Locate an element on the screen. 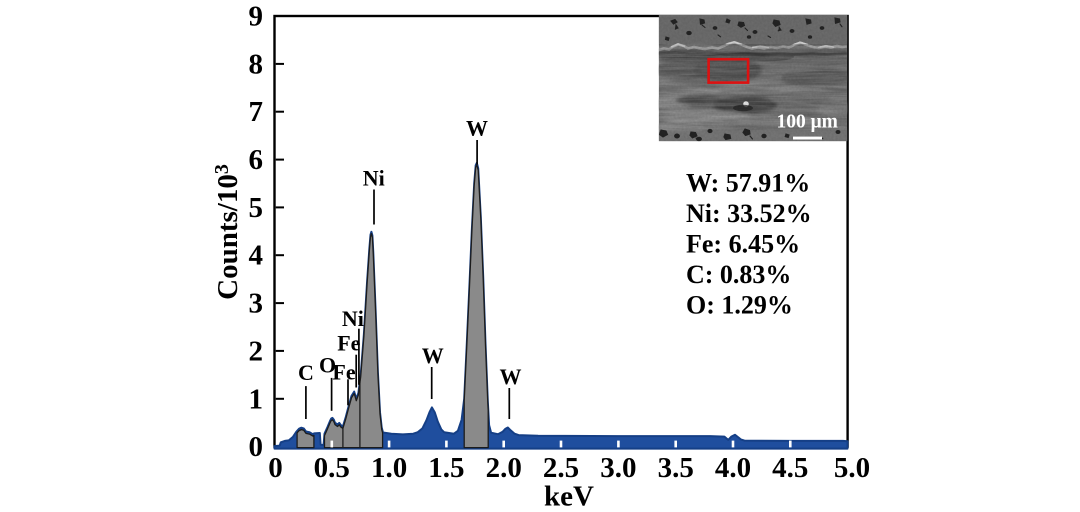 The width and height of the screenshot is (1080, 512). svg-text: 4.5 is located at coordinates (790, 468).